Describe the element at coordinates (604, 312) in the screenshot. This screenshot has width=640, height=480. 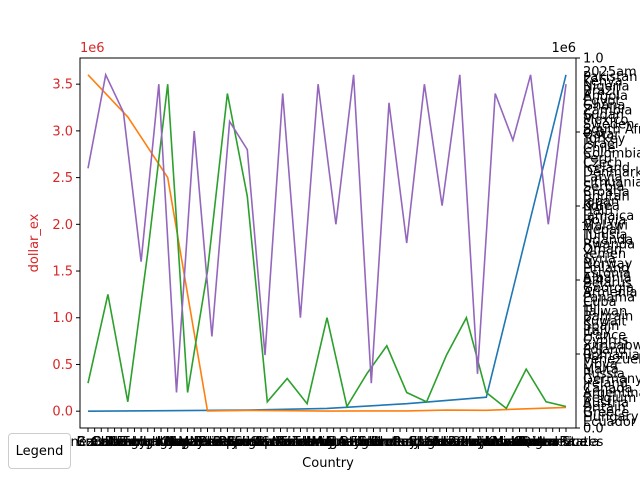
I see `right-category-label-50: Taiwan` at that location.